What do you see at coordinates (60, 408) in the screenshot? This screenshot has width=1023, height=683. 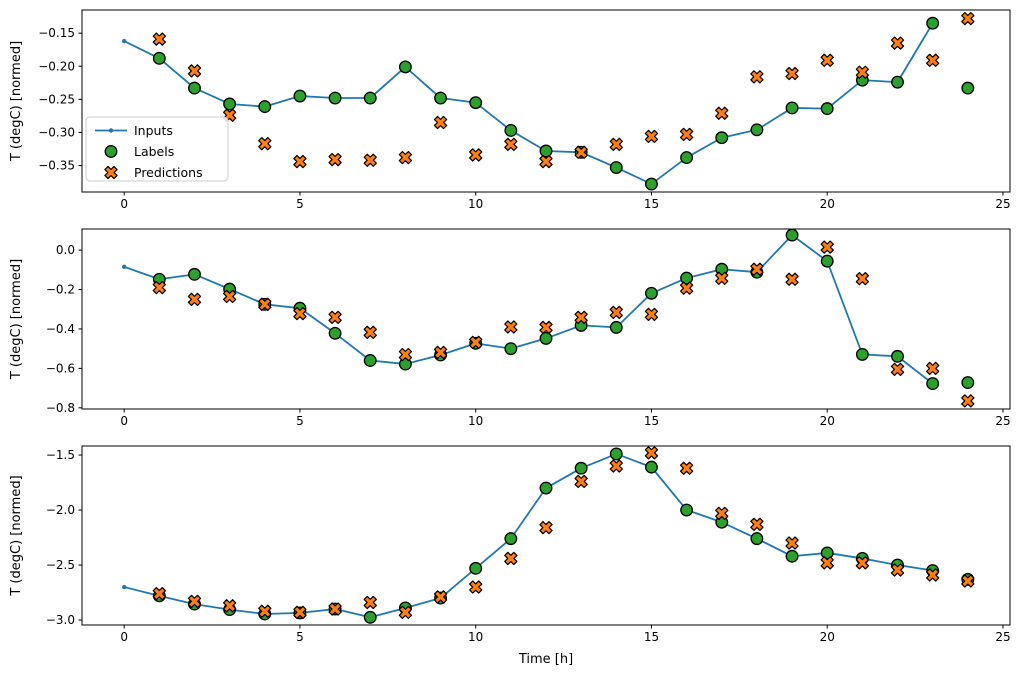 I see `y-tick-label: −0.8` at bounding box center [60, 408].